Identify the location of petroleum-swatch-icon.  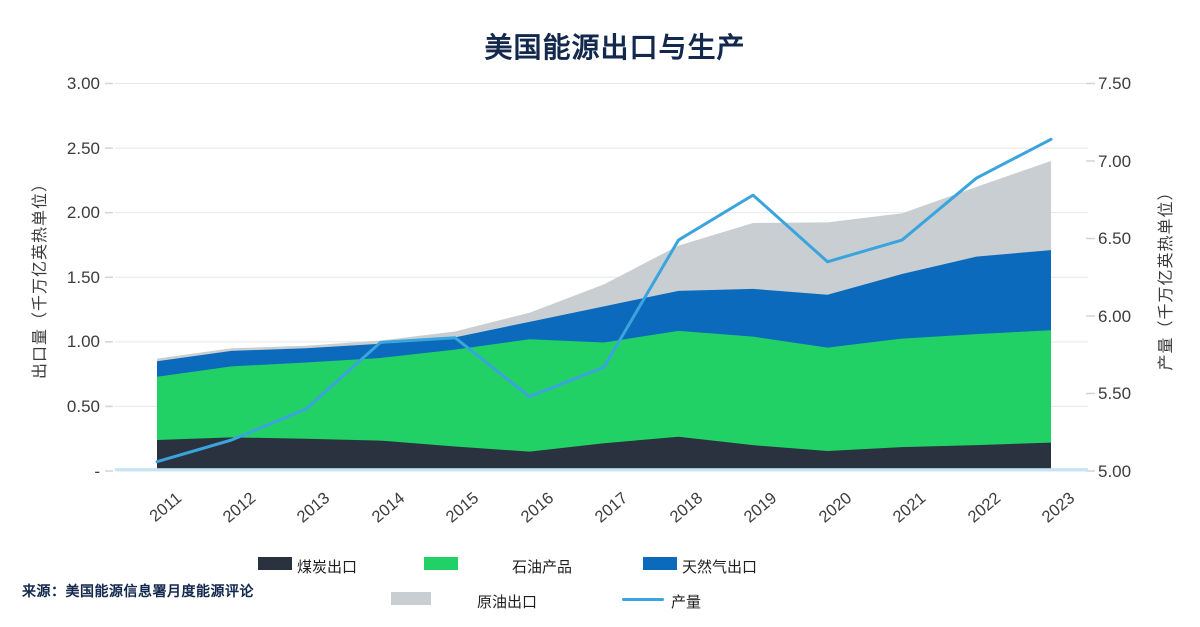
(441, 563).